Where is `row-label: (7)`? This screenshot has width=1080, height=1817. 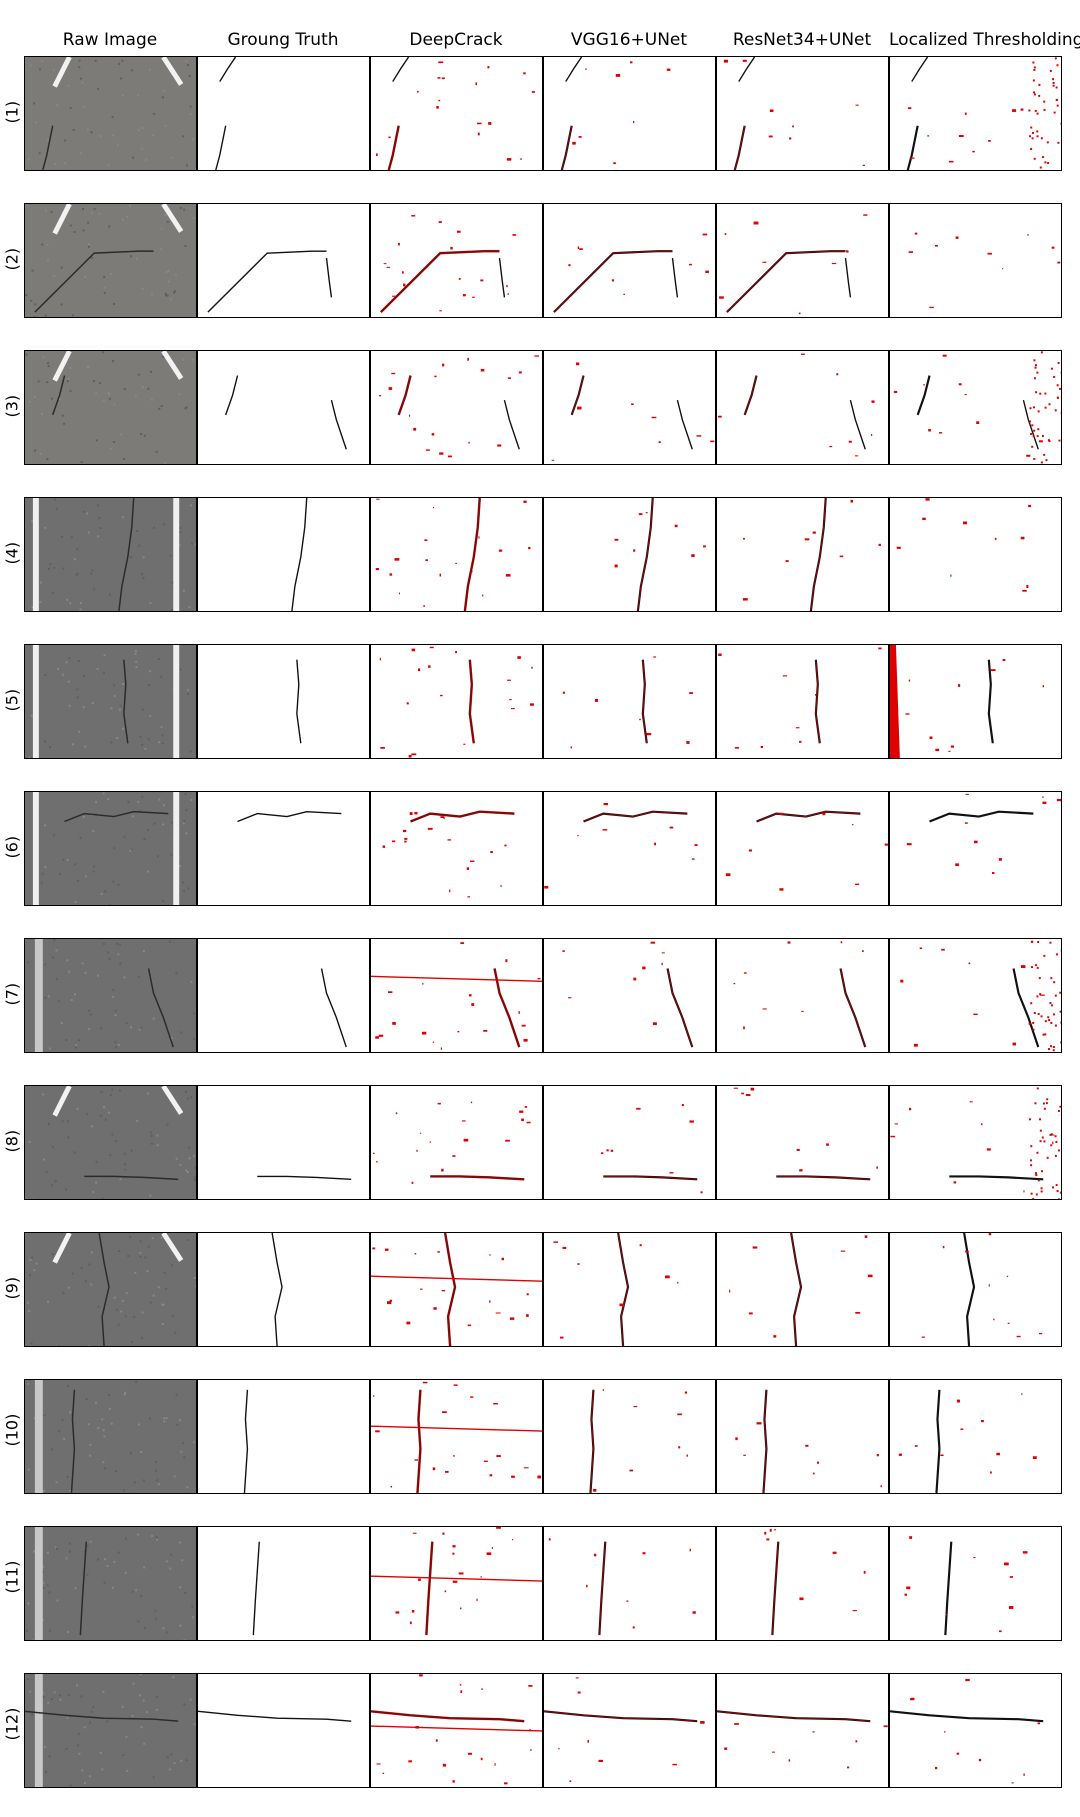 row-label: (7) is located at coordinates (12, 995).